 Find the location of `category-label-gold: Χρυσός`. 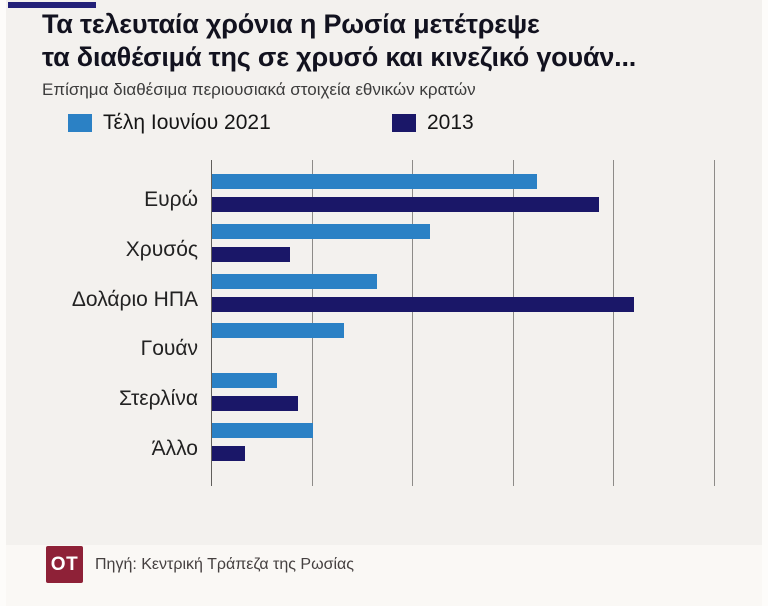

category-label-gold: Χρυσός is located at coordinates (161, 249).